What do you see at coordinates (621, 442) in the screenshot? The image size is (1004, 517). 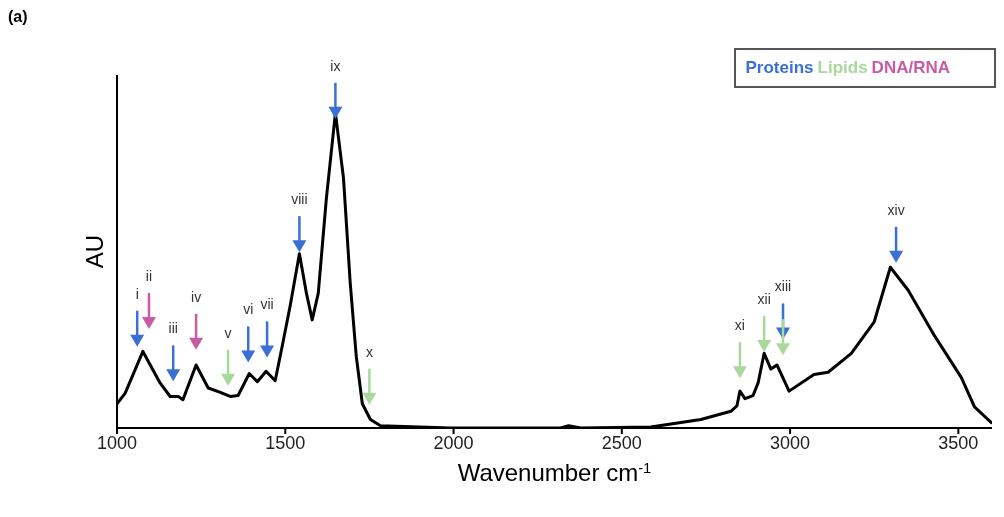 I see `x-tick-label: 2500` at bounding box center [621, 442].